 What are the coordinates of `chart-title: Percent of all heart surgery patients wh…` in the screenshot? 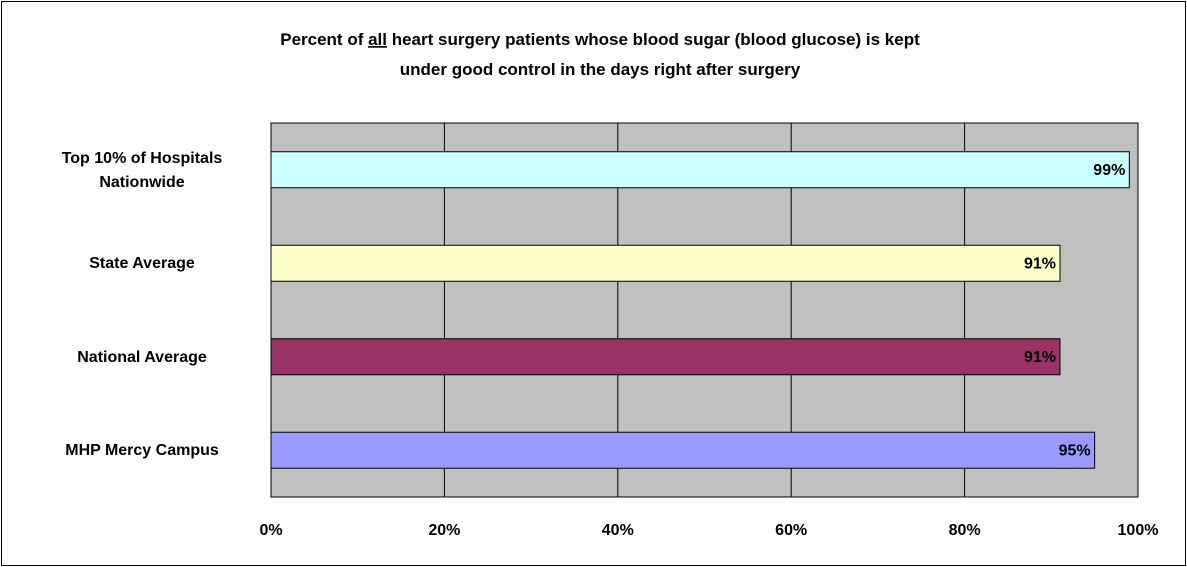 It's located at (600, 39).